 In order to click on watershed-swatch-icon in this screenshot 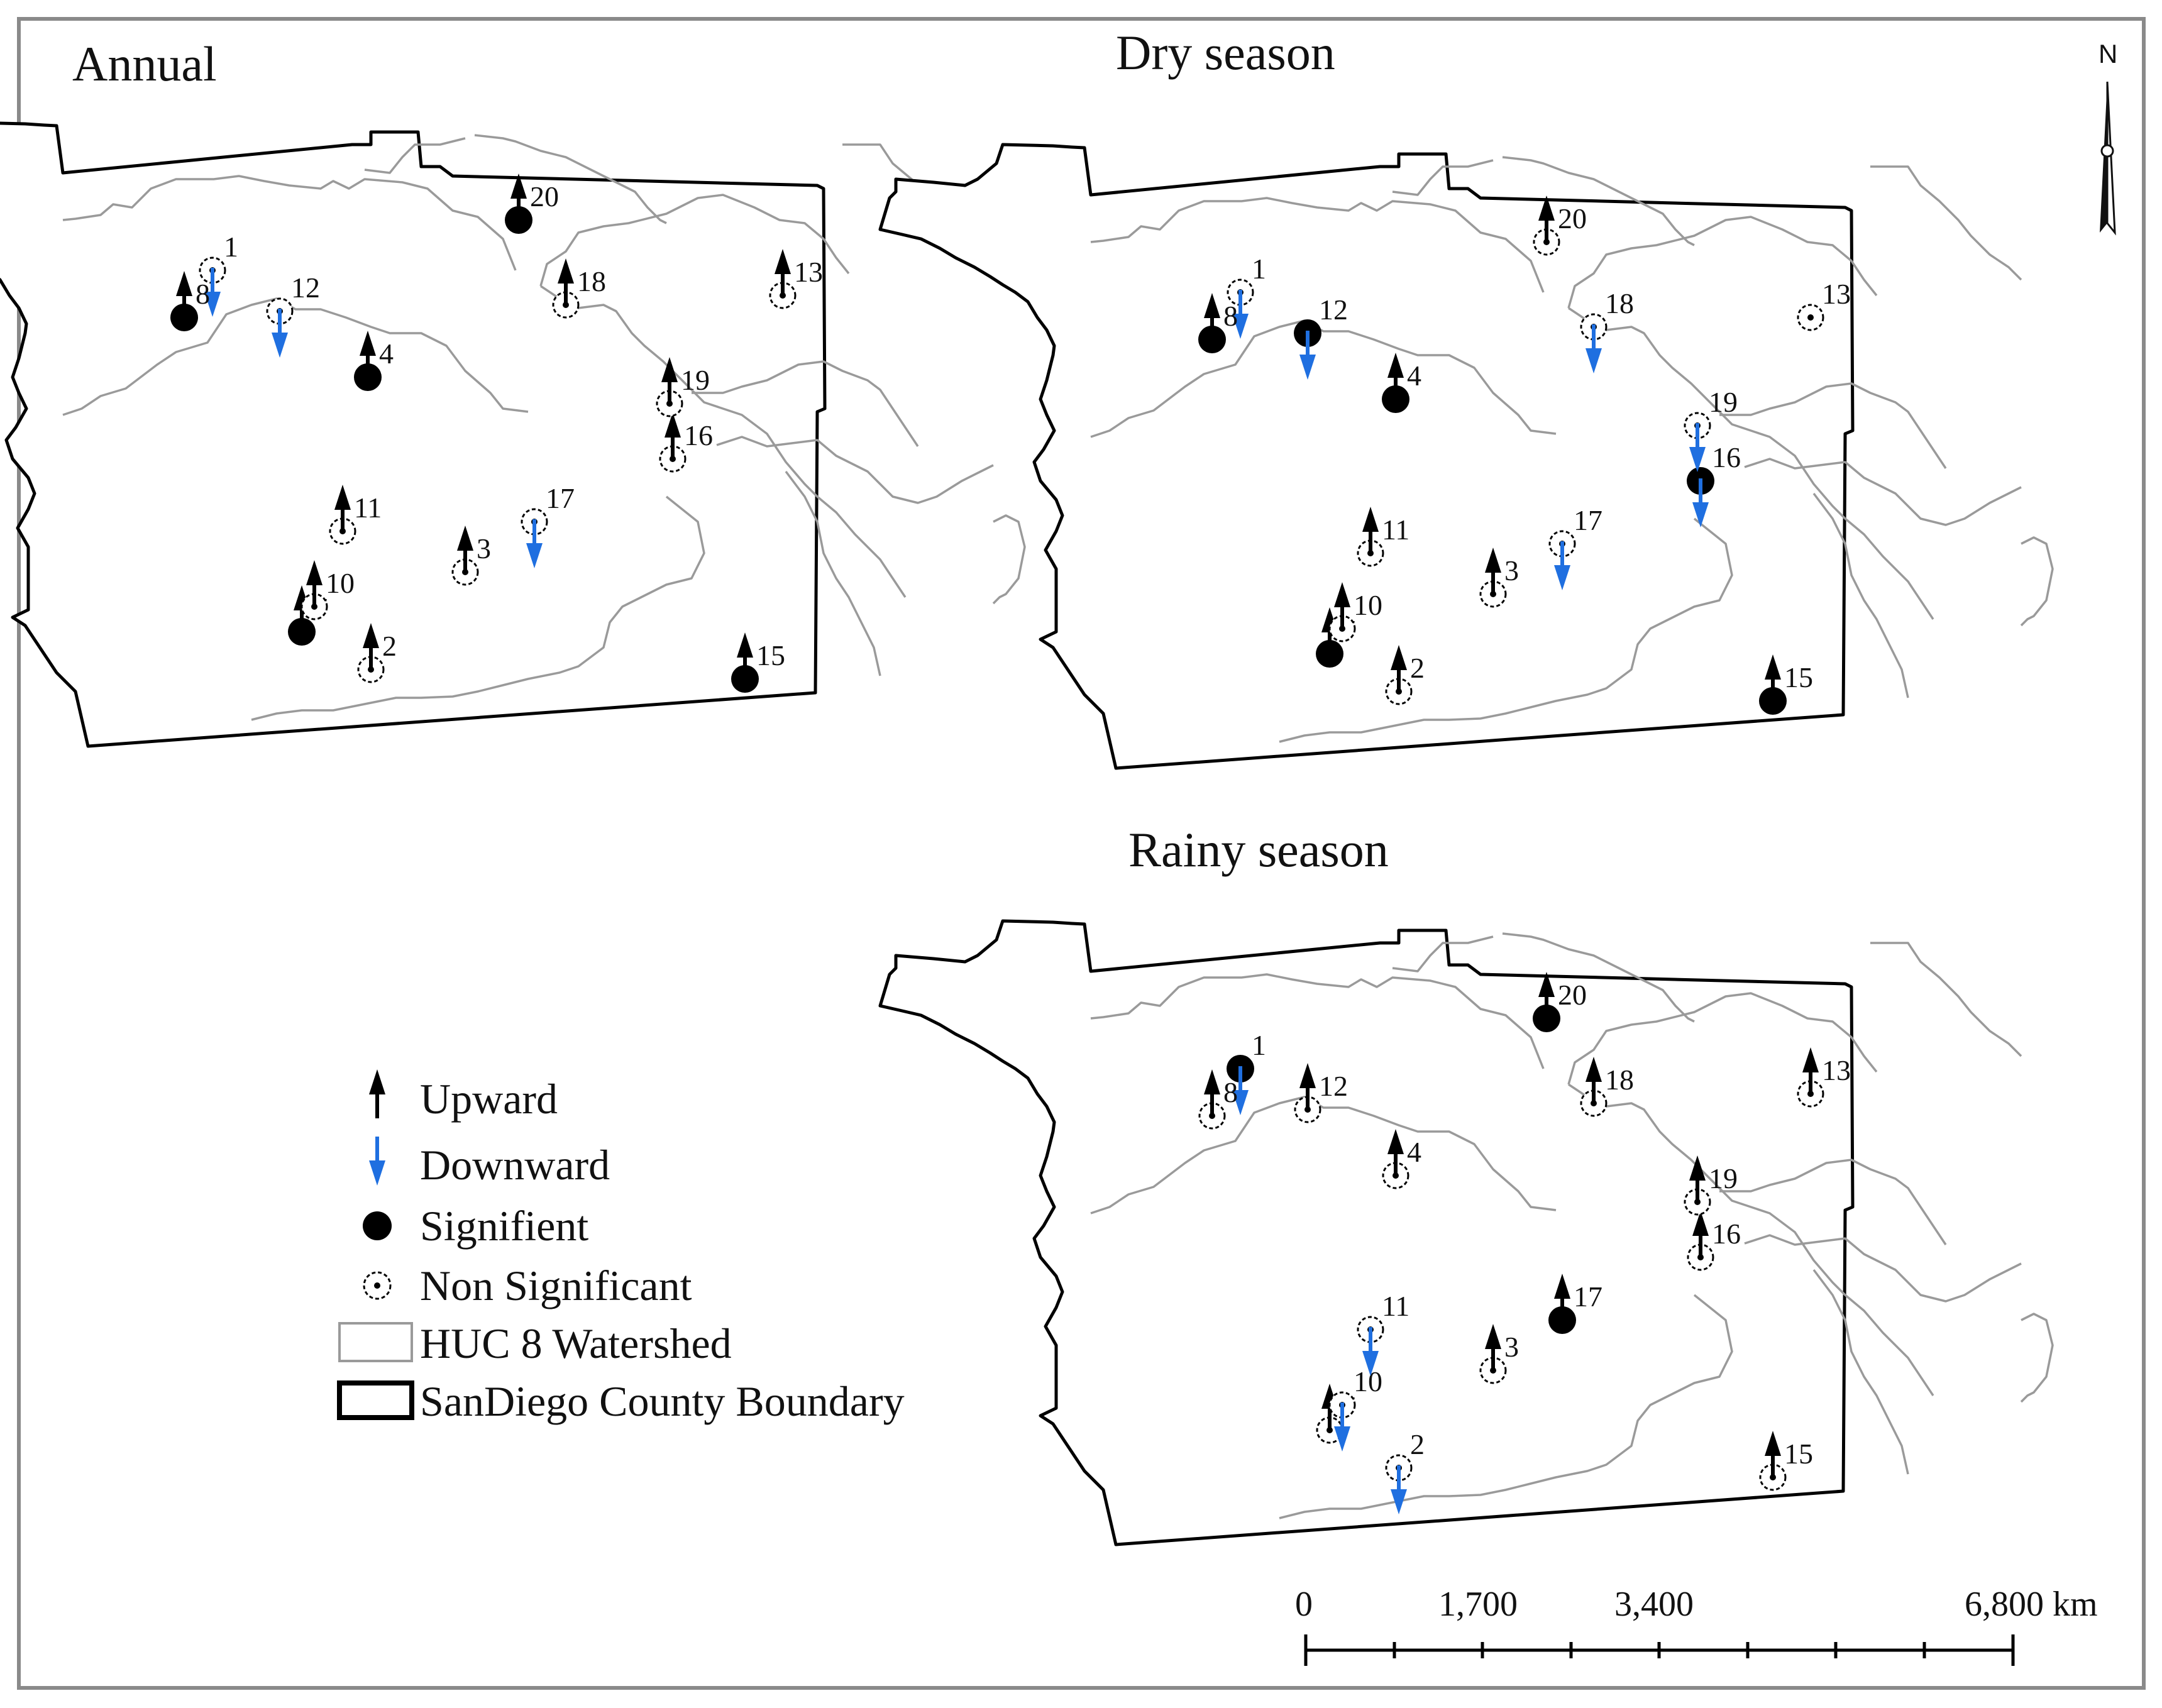, I will do `click(375, 1342)`.